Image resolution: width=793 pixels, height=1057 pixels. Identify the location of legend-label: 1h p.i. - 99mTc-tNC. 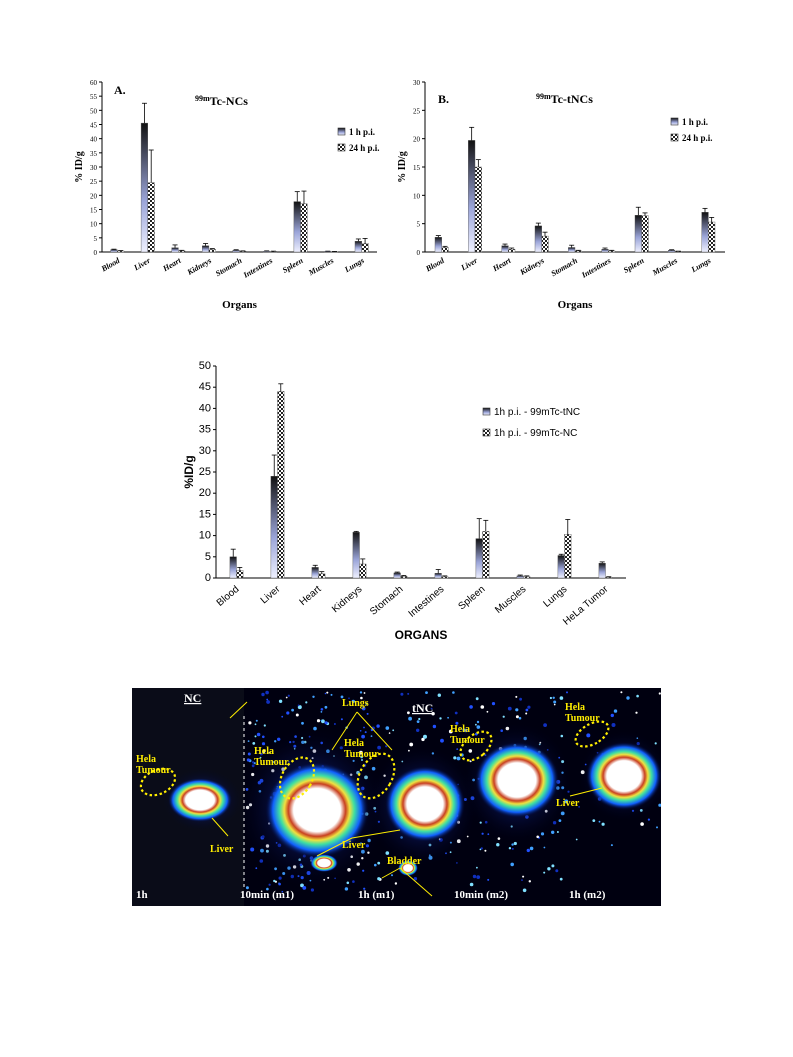
(537, 412).